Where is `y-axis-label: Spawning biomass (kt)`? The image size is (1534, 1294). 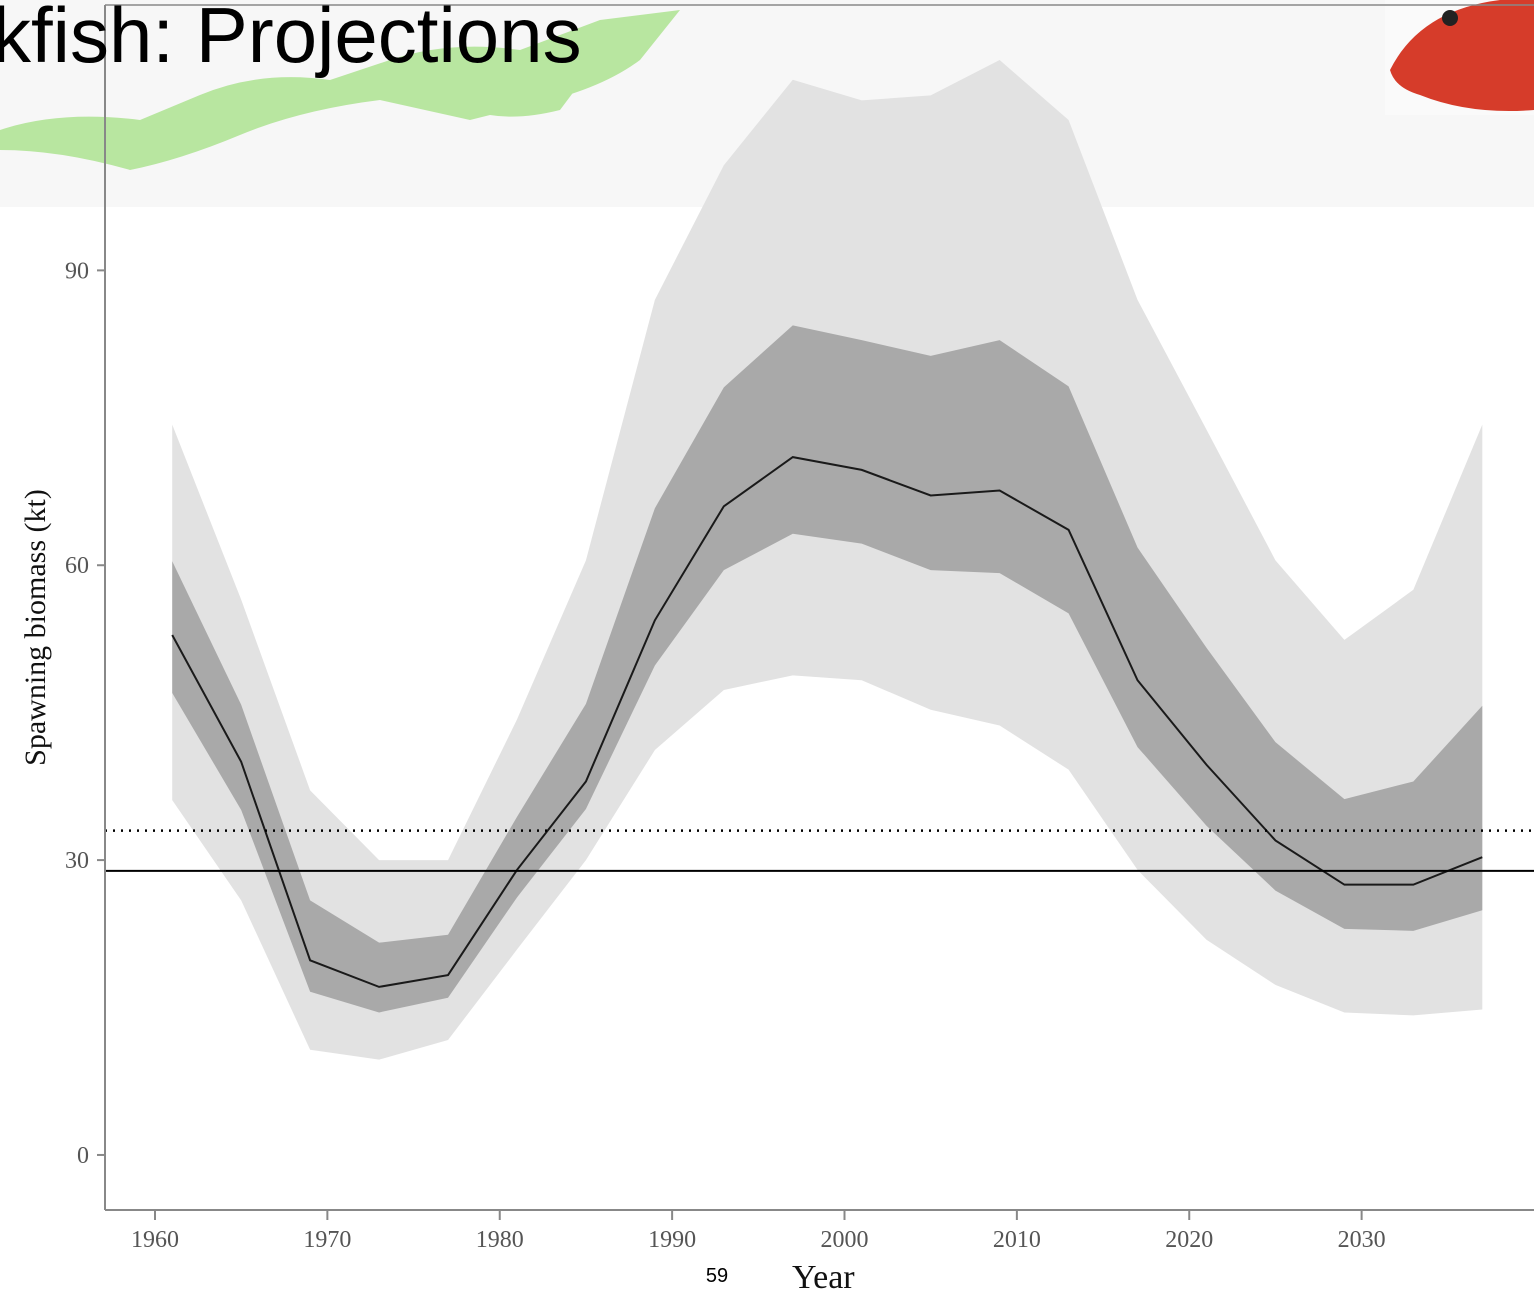 y-axis-label: Spawning biomass (kt) is located at coordinates (35, 627).